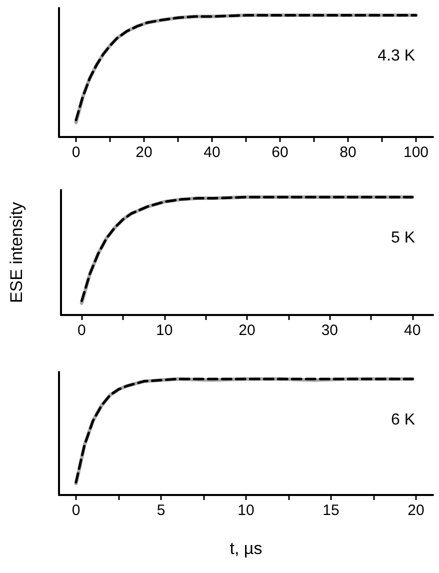 Image resolution: width=439 pixels, height=573 pixels. I want to click on x-tick-label: 60, so click(280, 152).